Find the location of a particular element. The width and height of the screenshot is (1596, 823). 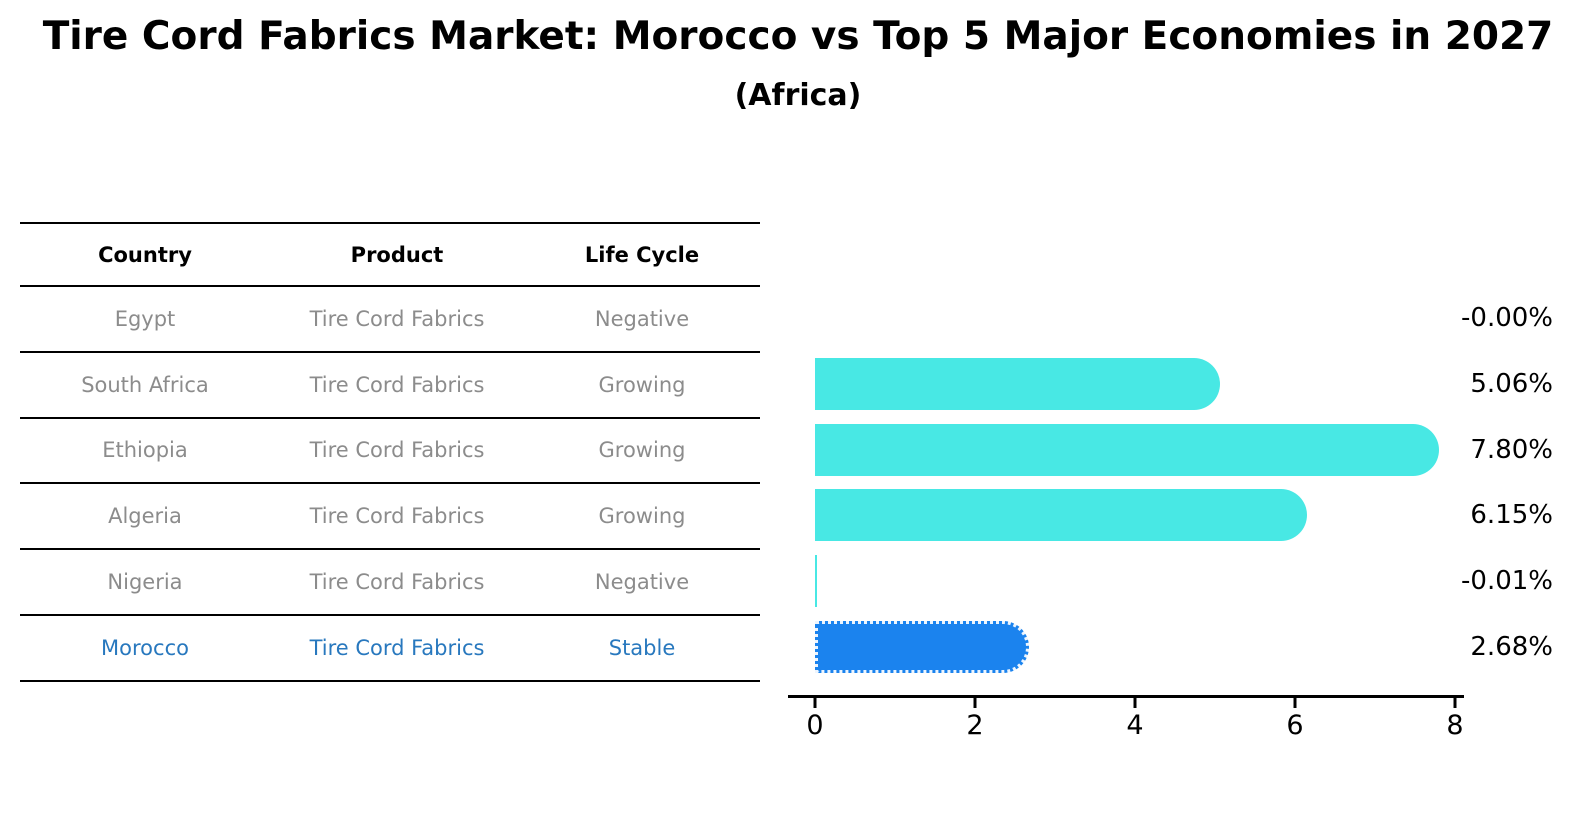

table-row: Ethiopia Tire Cord Fabrics Growing is located at coordinates (390, 452).